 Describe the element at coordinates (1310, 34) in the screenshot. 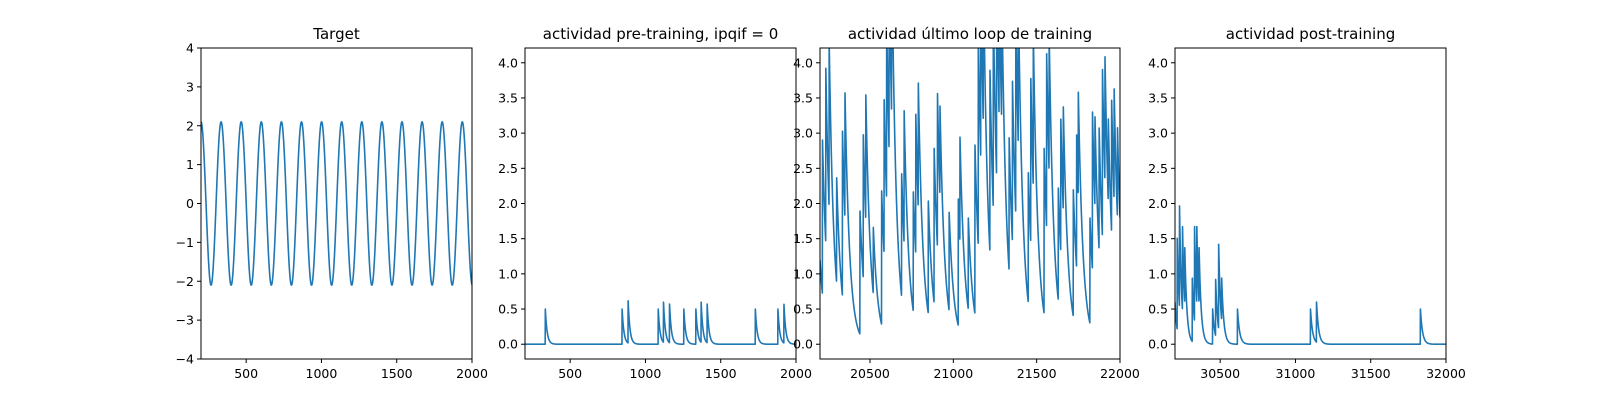

I see `chart-title: actividad post-training` at that location.